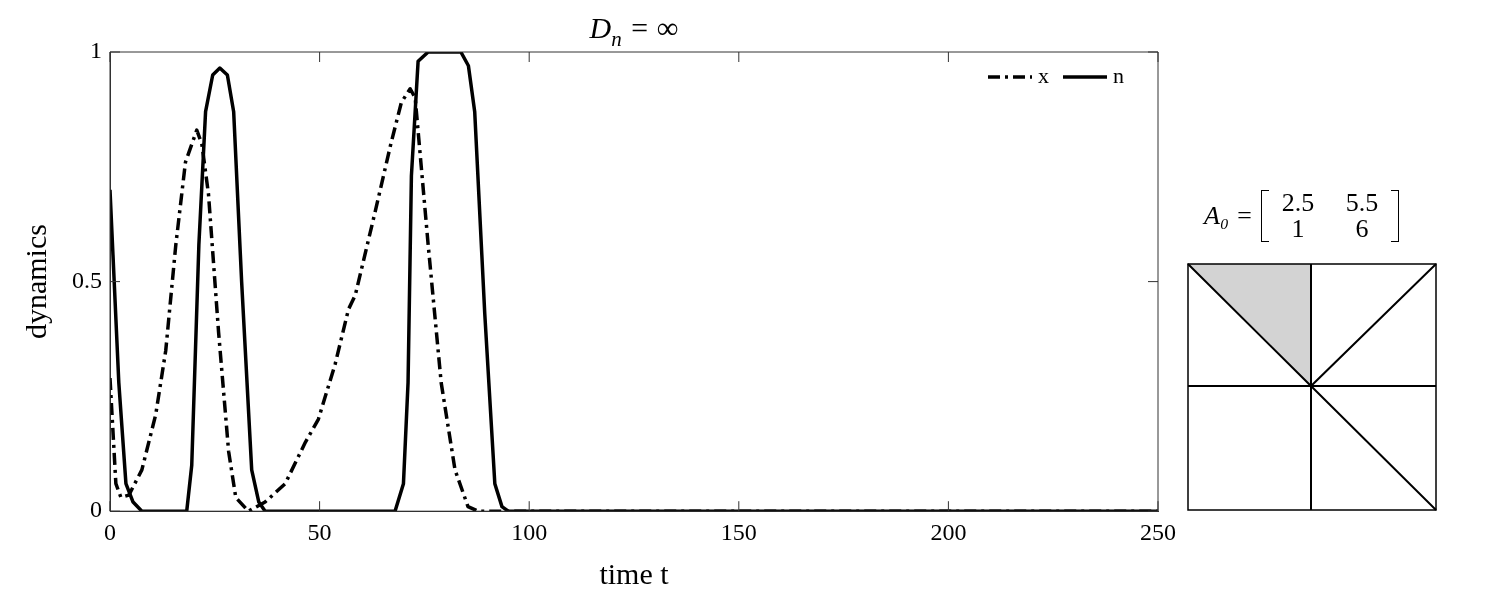 This screenshot has width=1500, height=600. I want to click on text: 6, so click(1362, 228).